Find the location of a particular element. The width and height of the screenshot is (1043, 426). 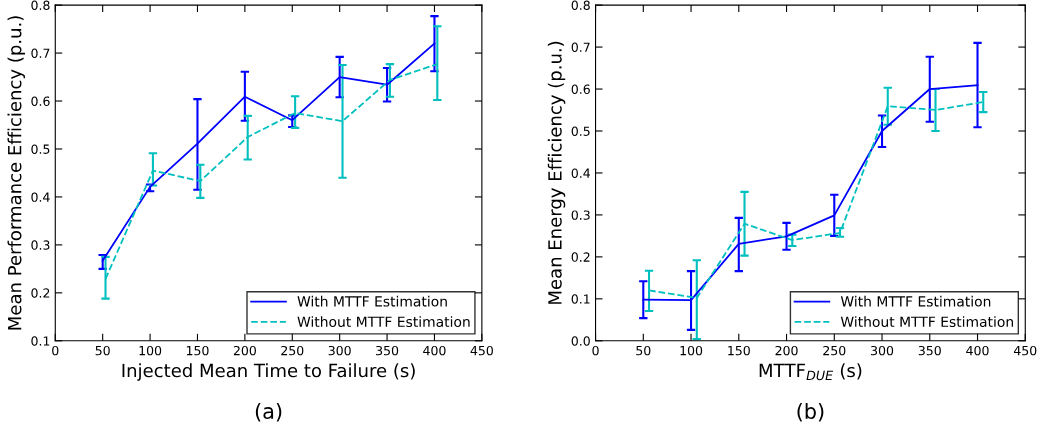

x-axis-title: MTTF$_{DUE}$ (s) is located at coordinates (810, 372).